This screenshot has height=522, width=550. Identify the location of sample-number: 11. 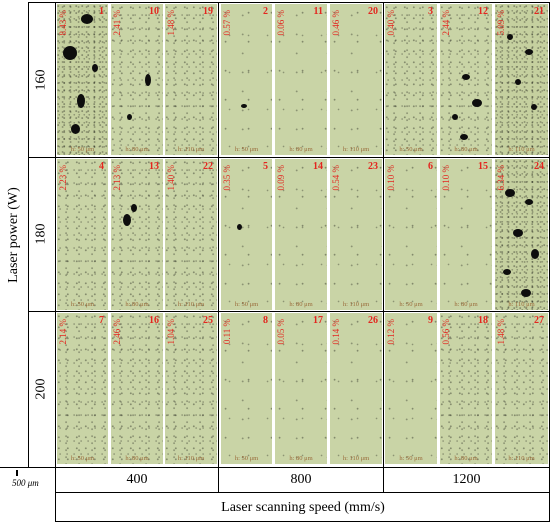
(318, 11).